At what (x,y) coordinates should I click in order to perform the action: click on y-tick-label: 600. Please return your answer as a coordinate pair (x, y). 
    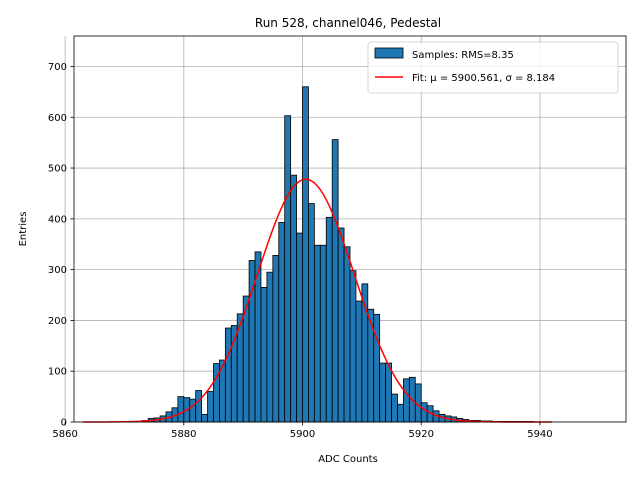
    Looking at the image, I should click on (57, 118).